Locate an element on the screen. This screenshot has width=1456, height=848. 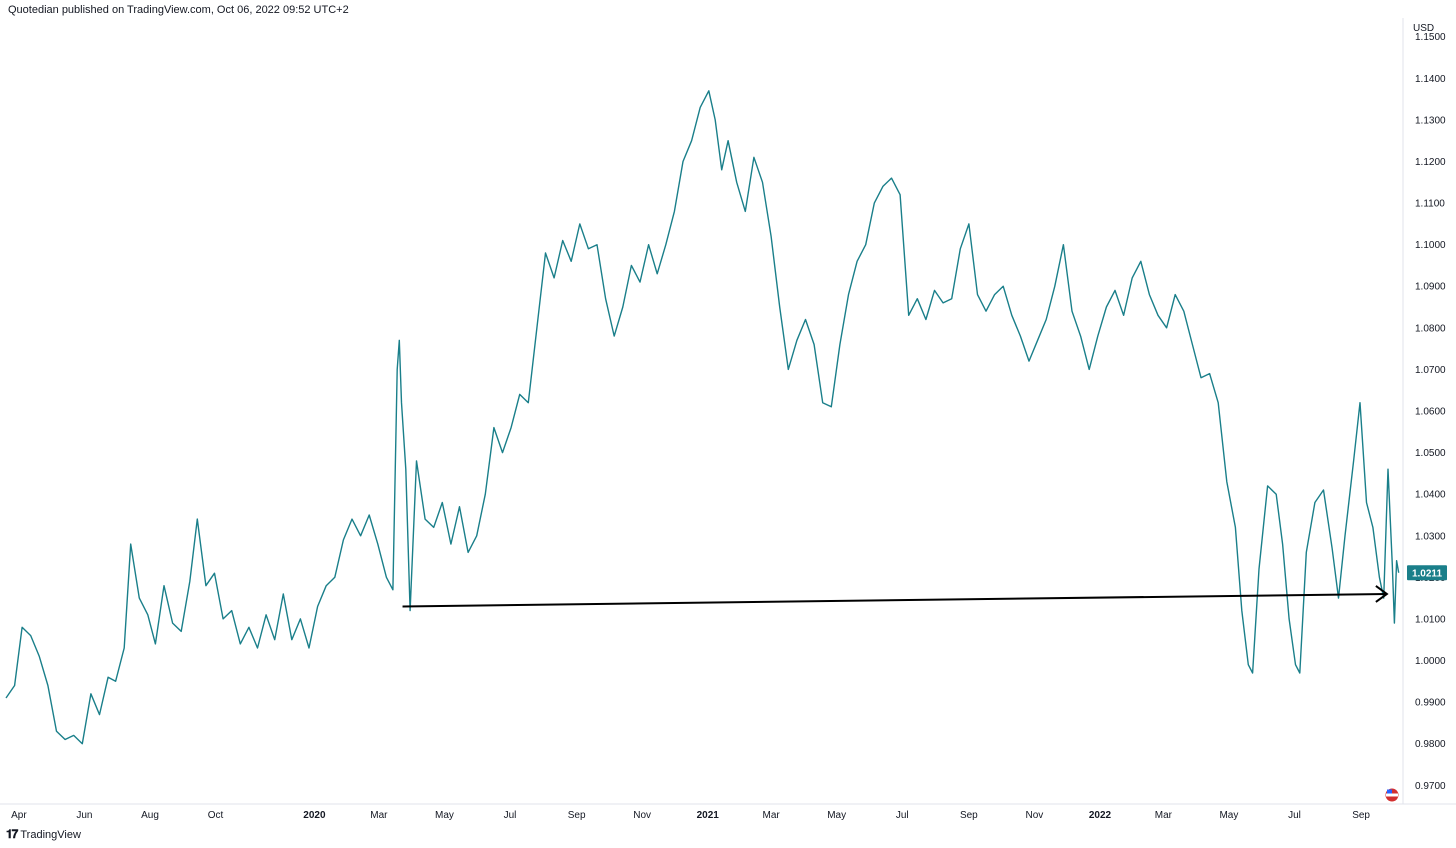
footer: 𝟏𝟕 TradingView is located at coordinates (43, 834).